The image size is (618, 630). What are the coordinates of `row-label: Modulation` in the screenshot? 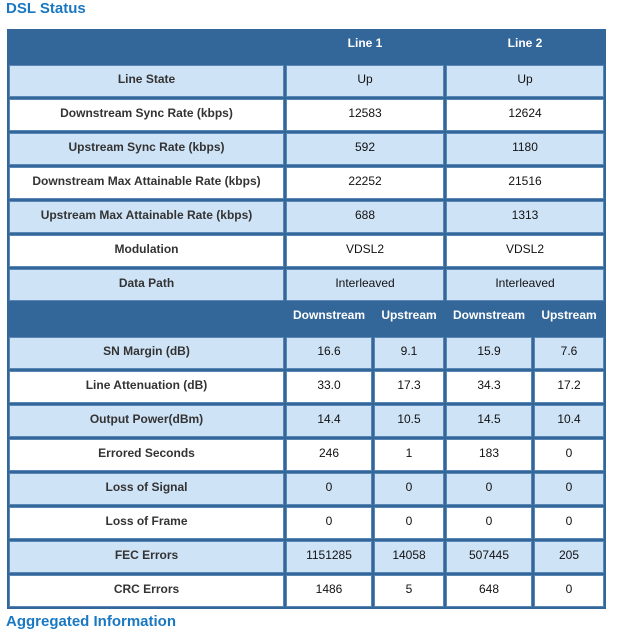 It's located at (146, 251).